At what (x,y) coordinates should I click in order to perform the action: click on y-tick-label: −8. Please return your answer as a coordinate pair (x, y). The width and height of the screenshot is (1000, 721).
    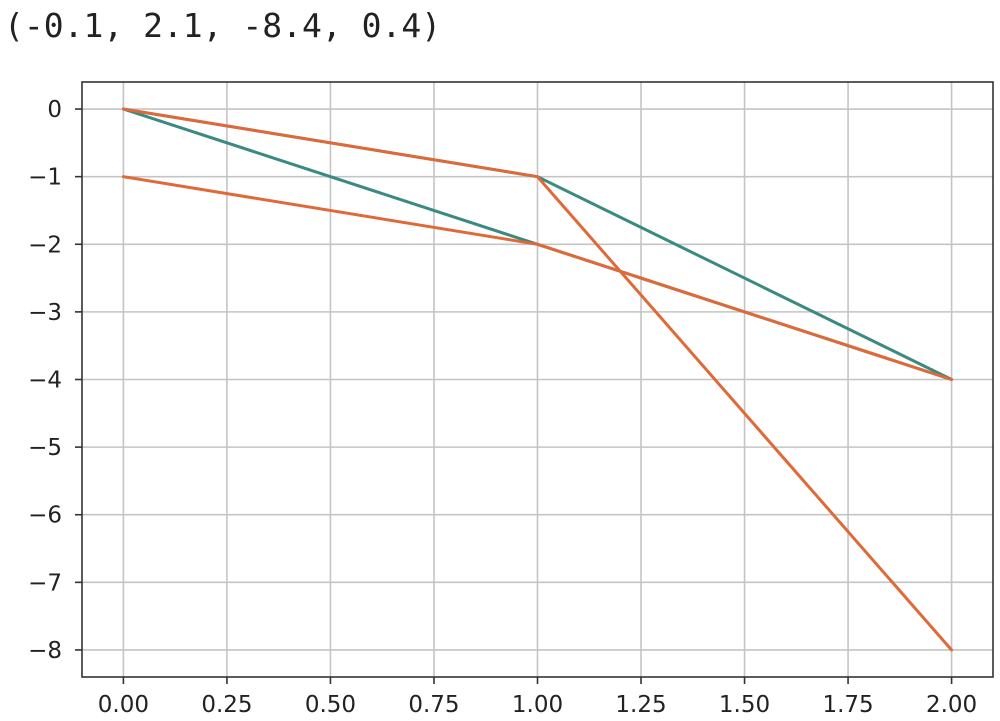
    Looking at the image, I should click on (45, 651).